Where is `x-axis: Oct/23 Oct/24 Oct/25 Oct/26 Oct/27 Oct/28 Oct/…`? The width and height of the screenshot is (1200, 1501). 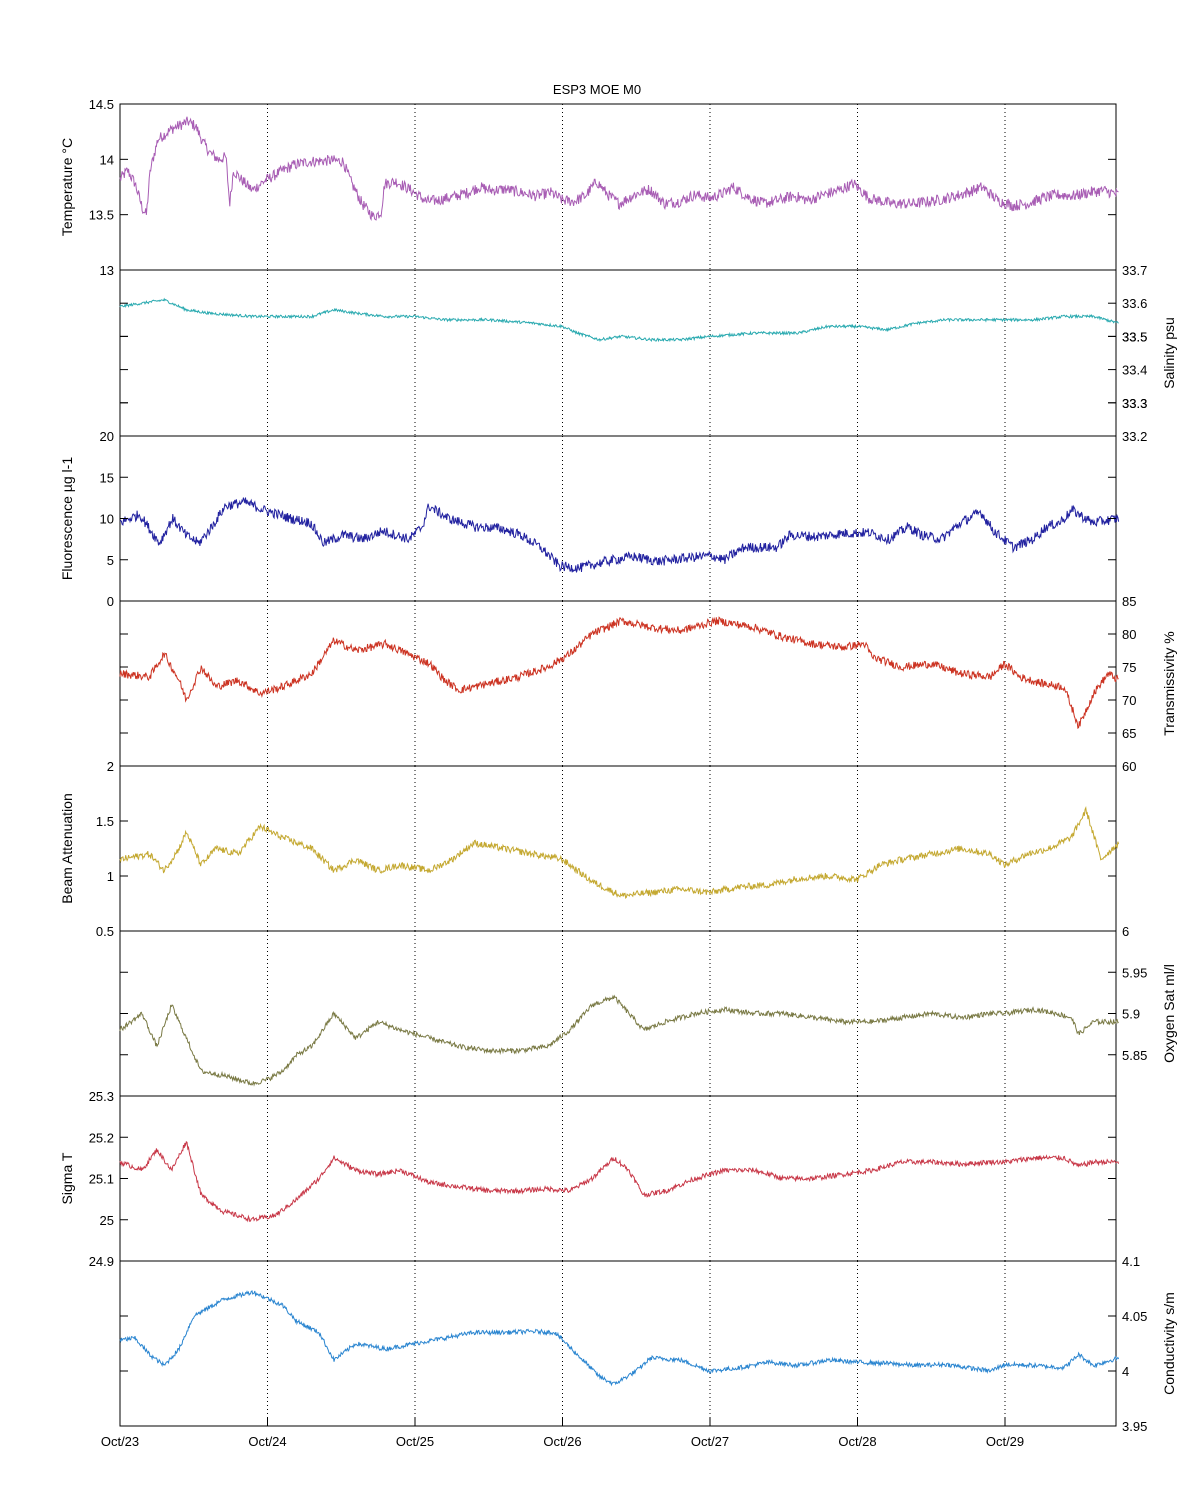 x-axis: Oct/23 Oct/24 Oct/25 Oct/26 Oct/27 Oct/28 Oct/… is located at coordinates (562, 1433).